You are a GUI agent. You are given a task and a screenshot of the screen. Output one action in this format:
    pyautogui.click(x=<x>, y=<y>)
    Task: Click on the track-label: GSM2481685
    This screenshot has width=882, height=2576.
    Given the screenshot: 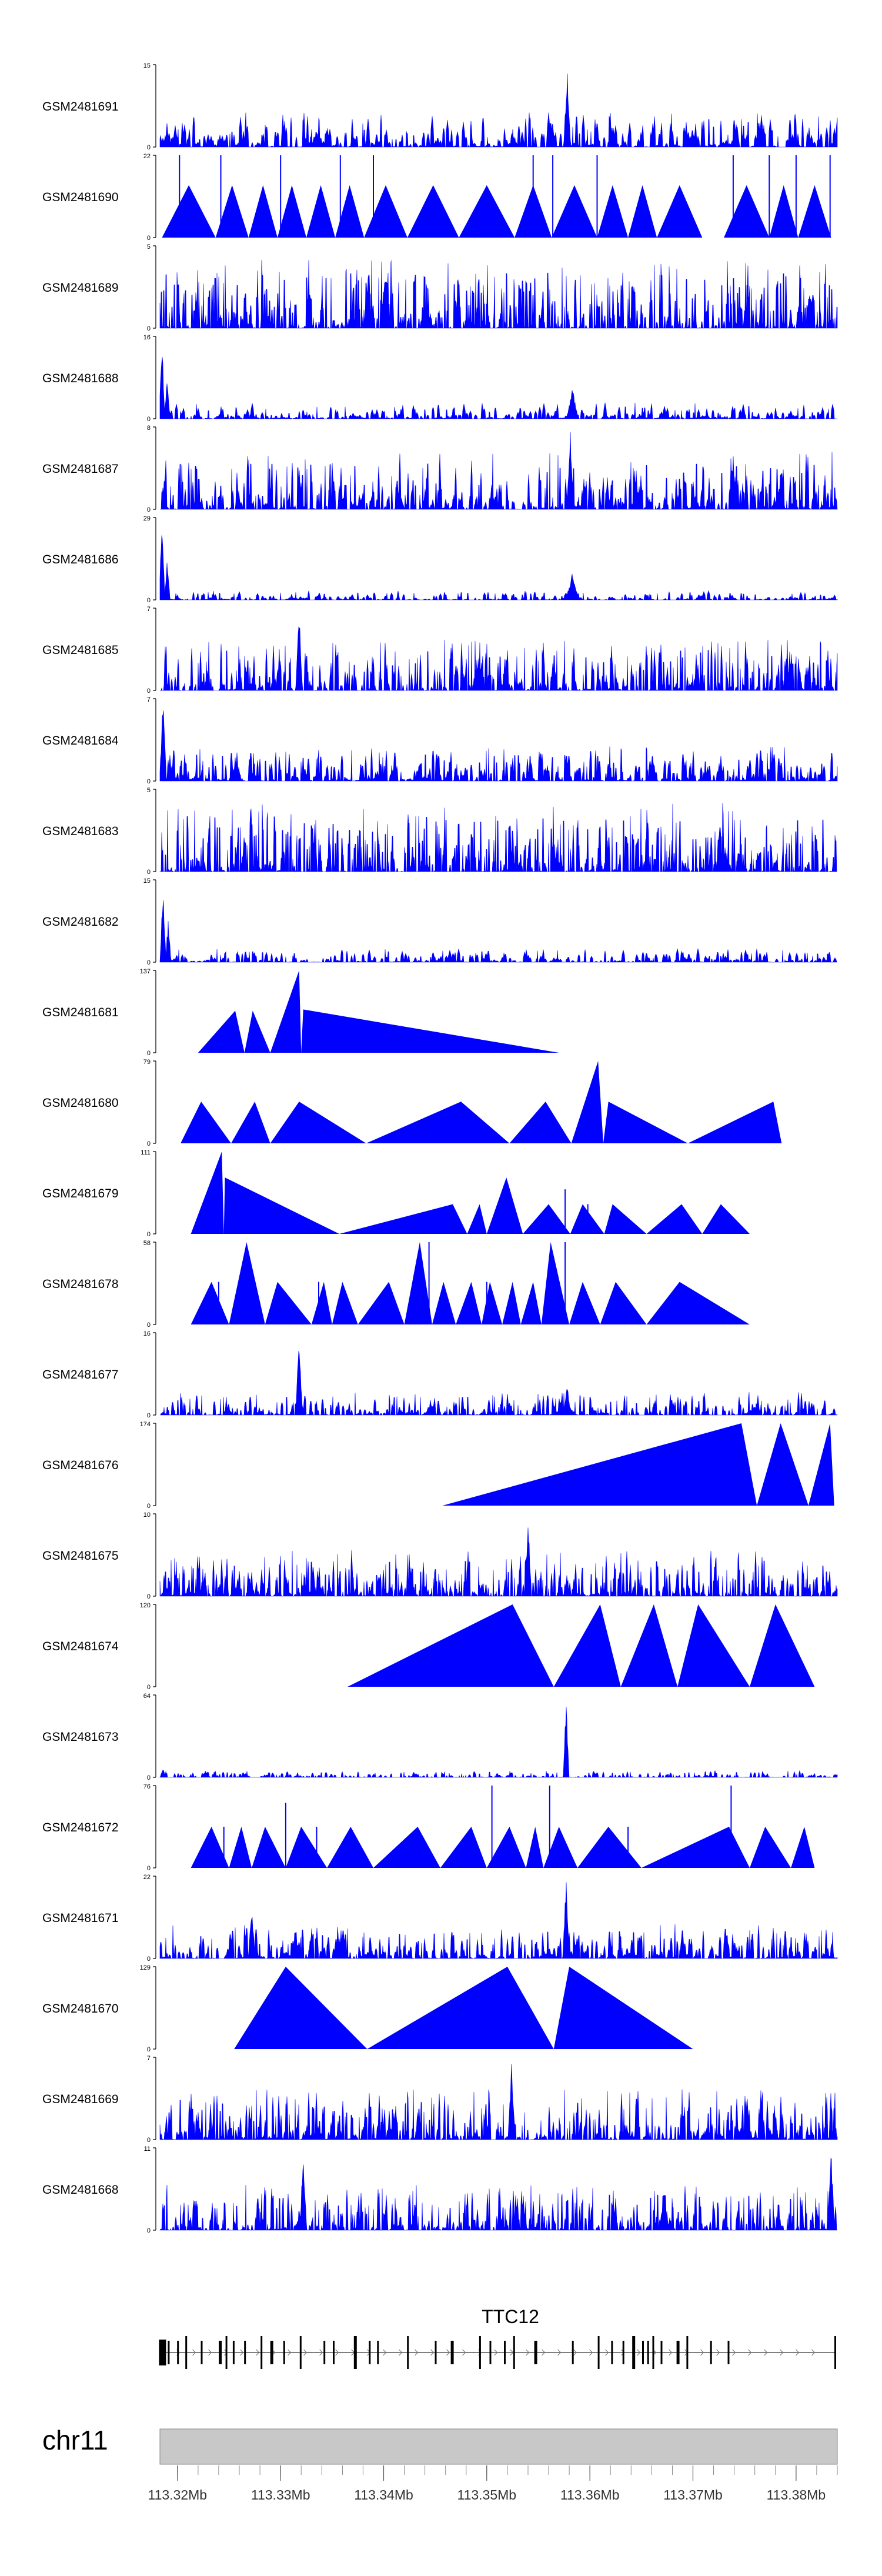 What is the action you would take?
    pyautogui.click(x=80, y=650)
    